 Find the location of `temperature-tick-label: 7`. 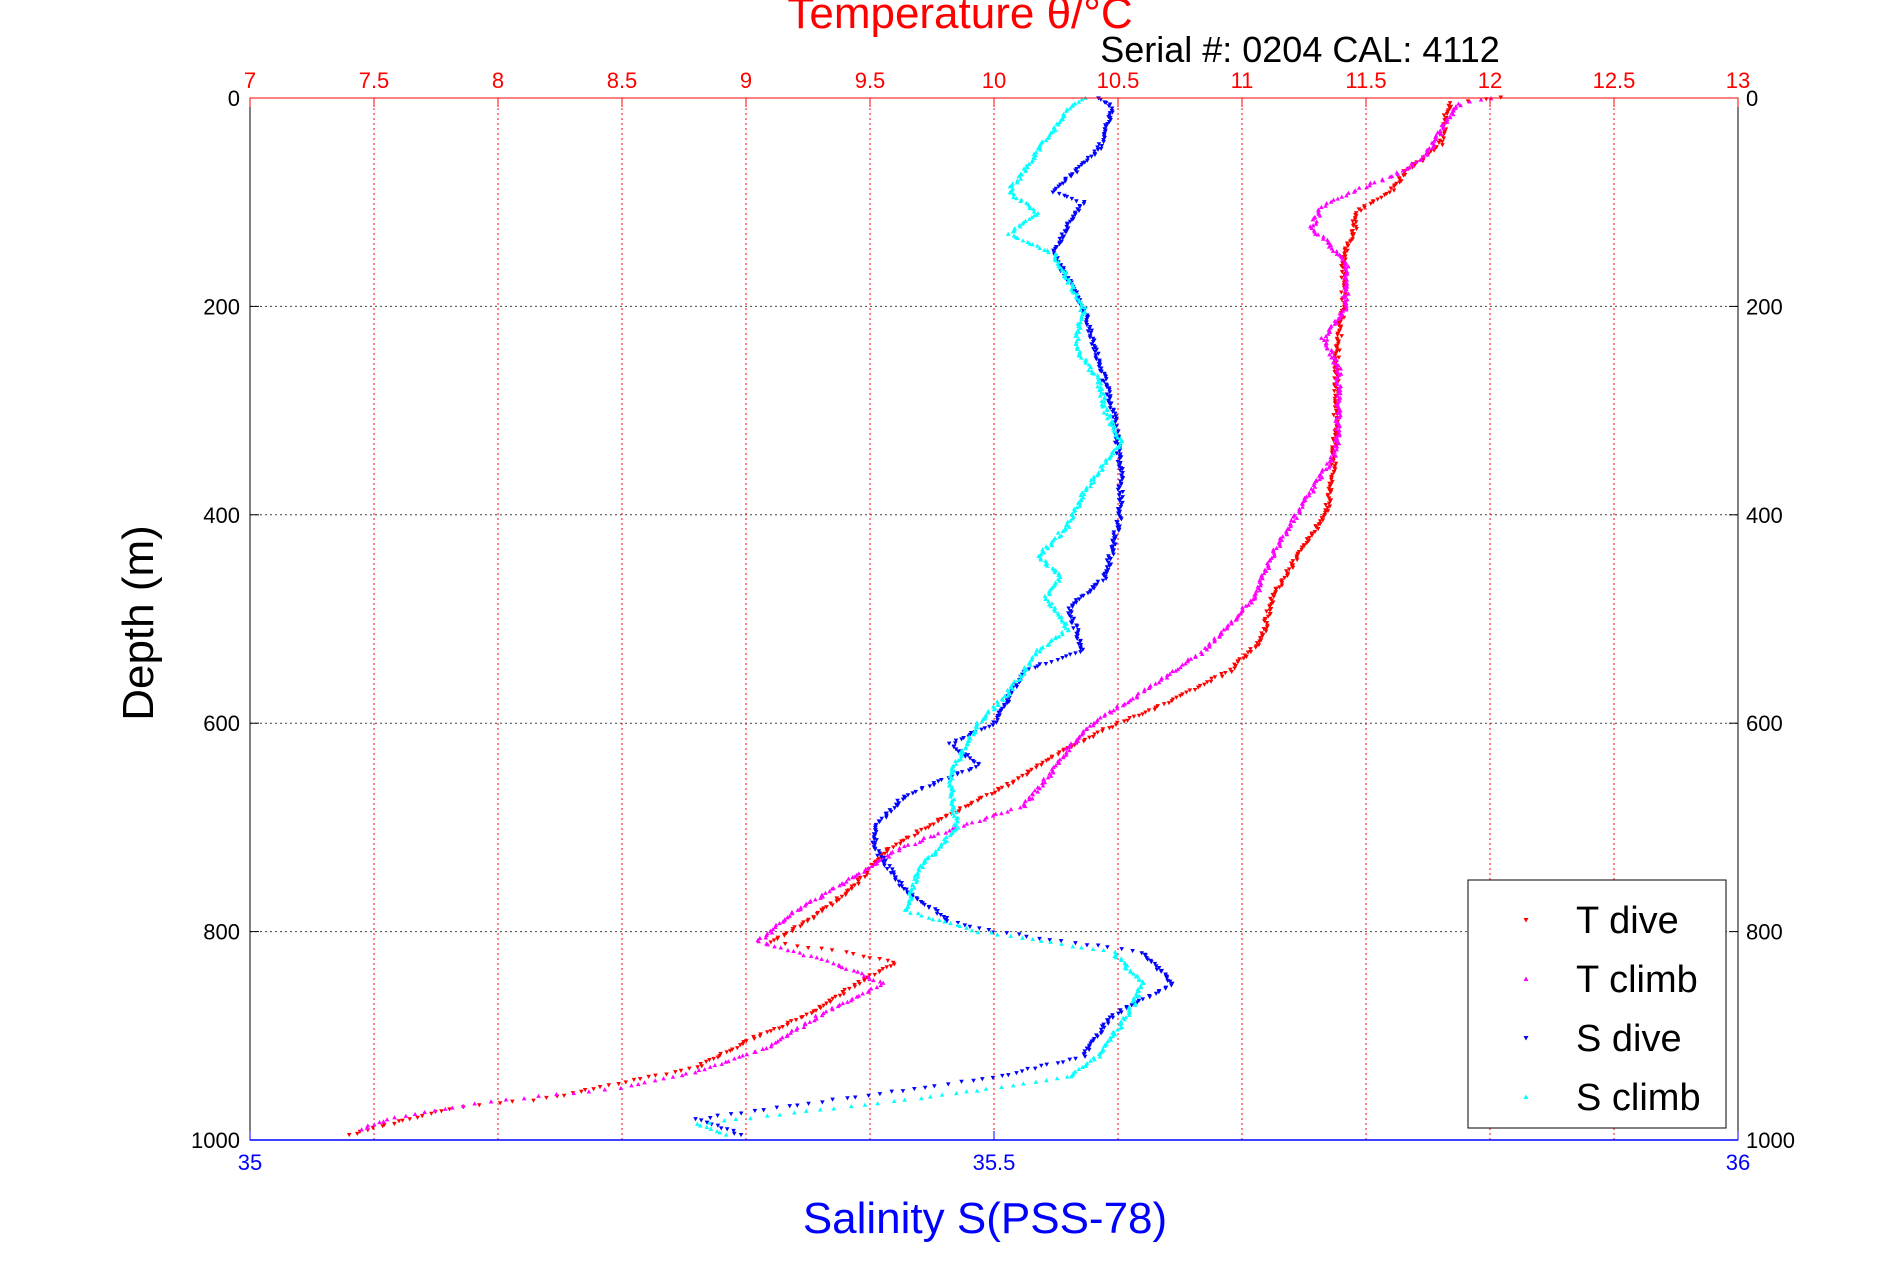

temperature-tick-label: 7 is located at coordinates (250, 80).